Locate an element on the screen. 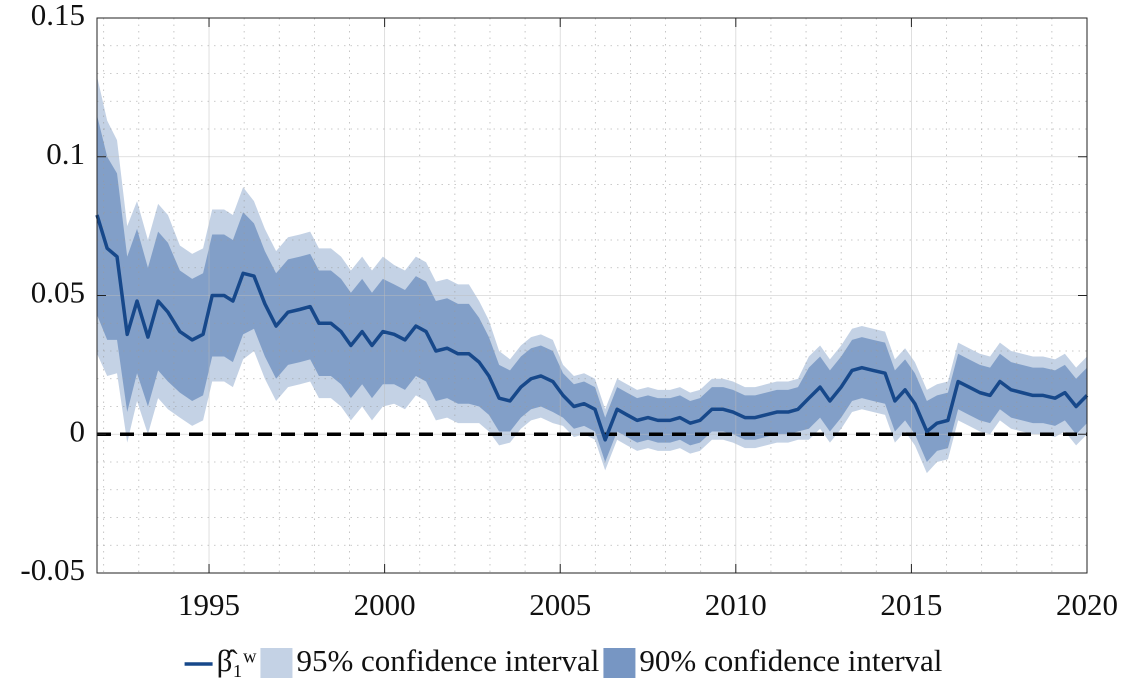 This screenshot has height=688, width=1127. legend-label: 95% confidence interval is located at coordinates (447, 660).